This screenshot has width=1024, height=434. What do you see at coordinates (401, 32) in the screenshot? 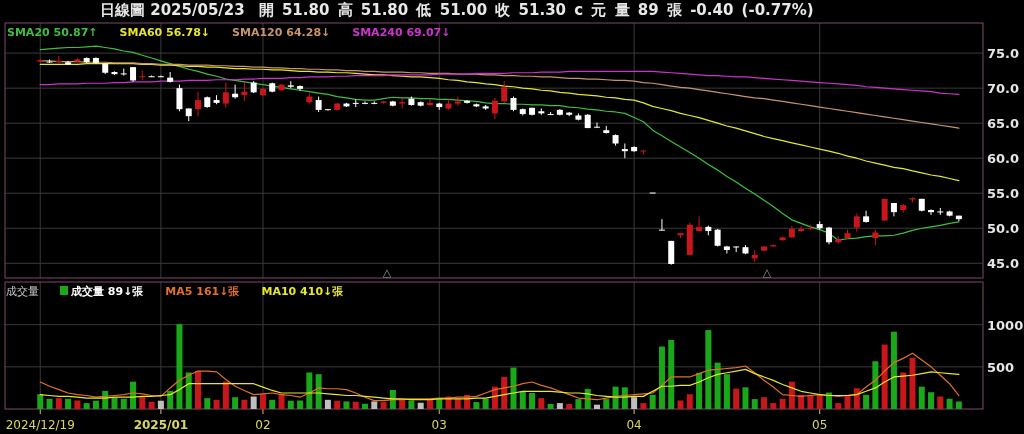
I see `text: SMA240 69.07↓` at bounding box center [401, 32].